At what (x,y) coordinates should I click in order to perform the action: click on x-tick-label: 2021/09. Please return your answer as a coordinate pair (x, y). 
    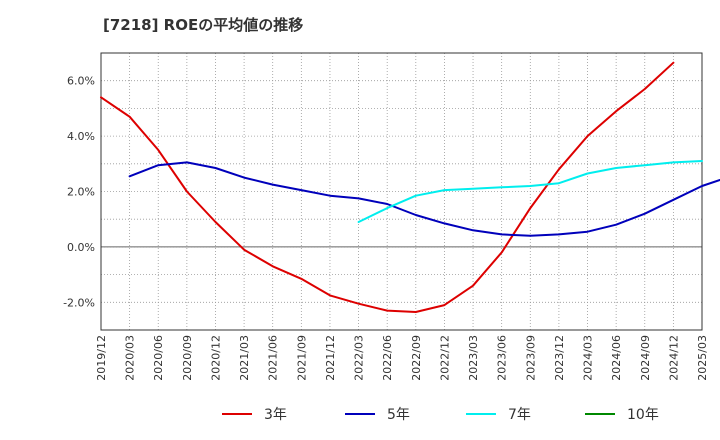
    Looking at the image, I should click on (301, 358).